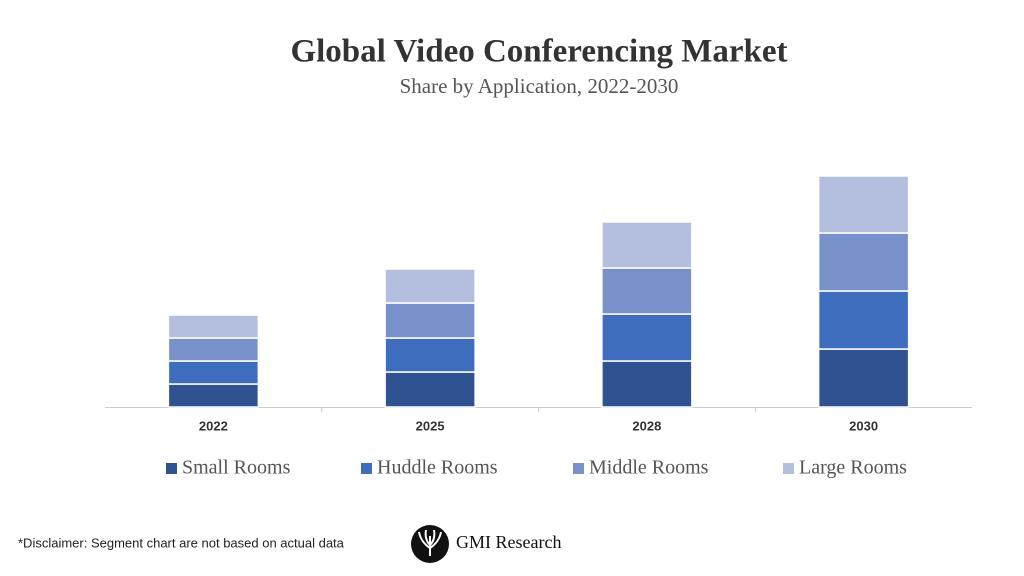 This screenshot has height=576, width=1024. Describe the element at coordinates (649, 468) in the screenshot. I see `legend-label: Middle Rooms` at that location.